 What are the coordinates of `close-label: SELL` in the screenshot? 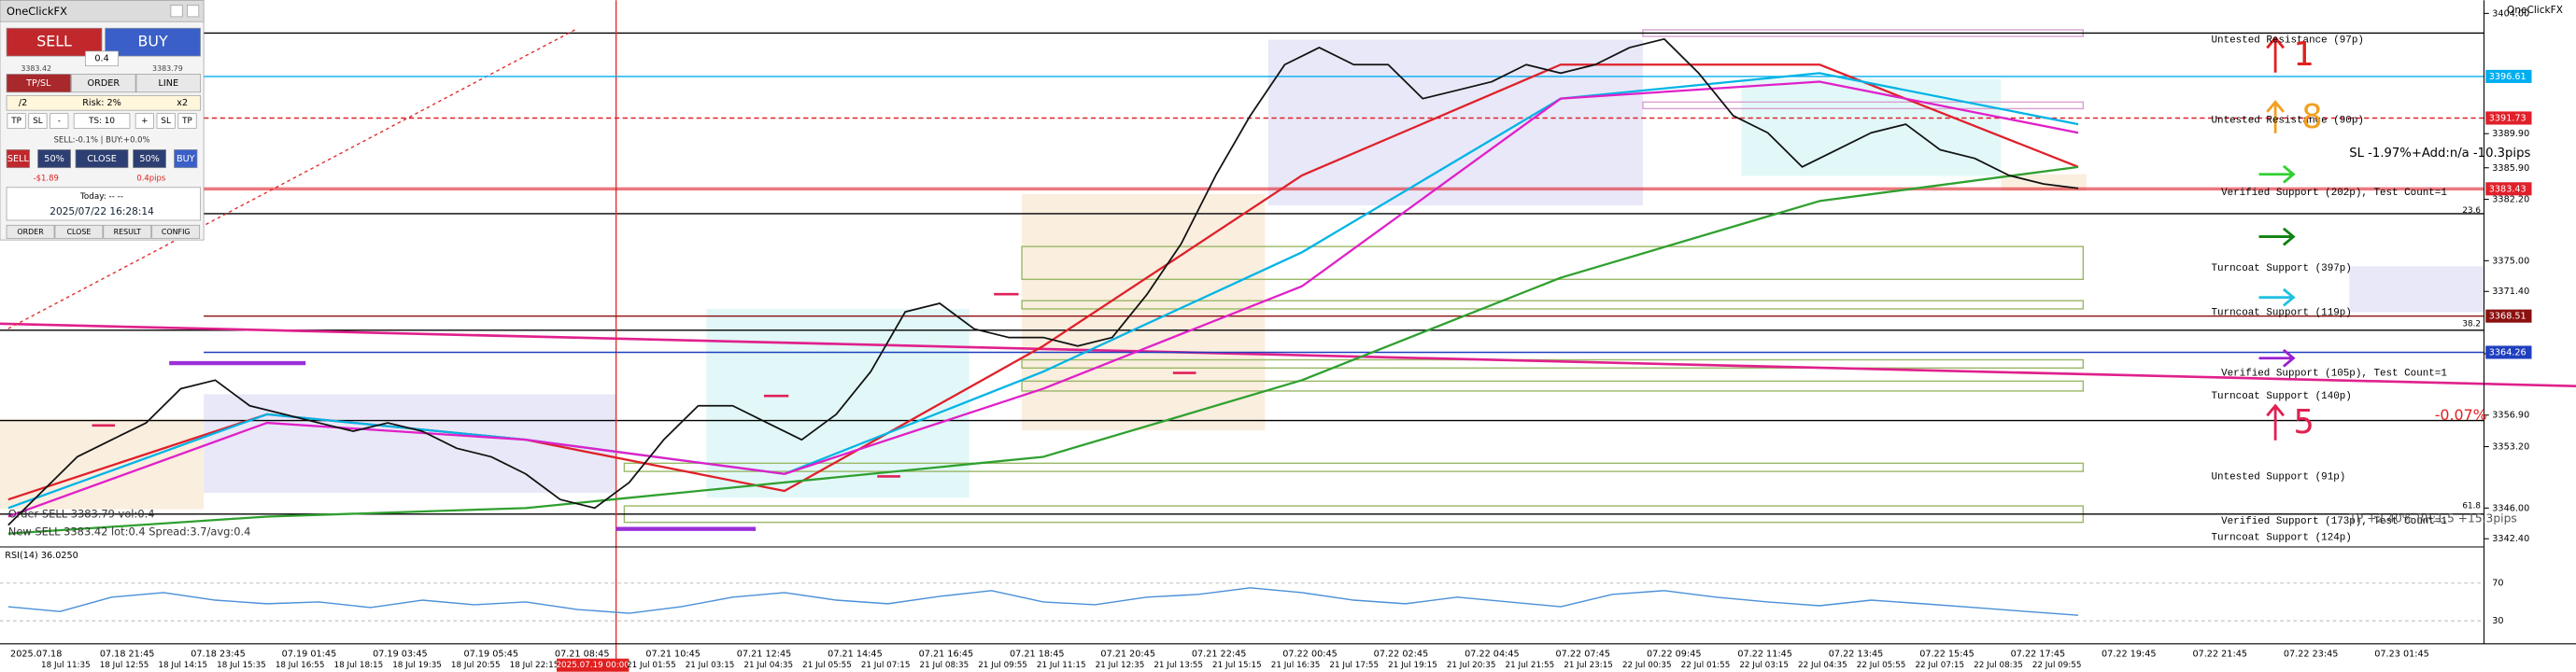 It's located at (18, 159).